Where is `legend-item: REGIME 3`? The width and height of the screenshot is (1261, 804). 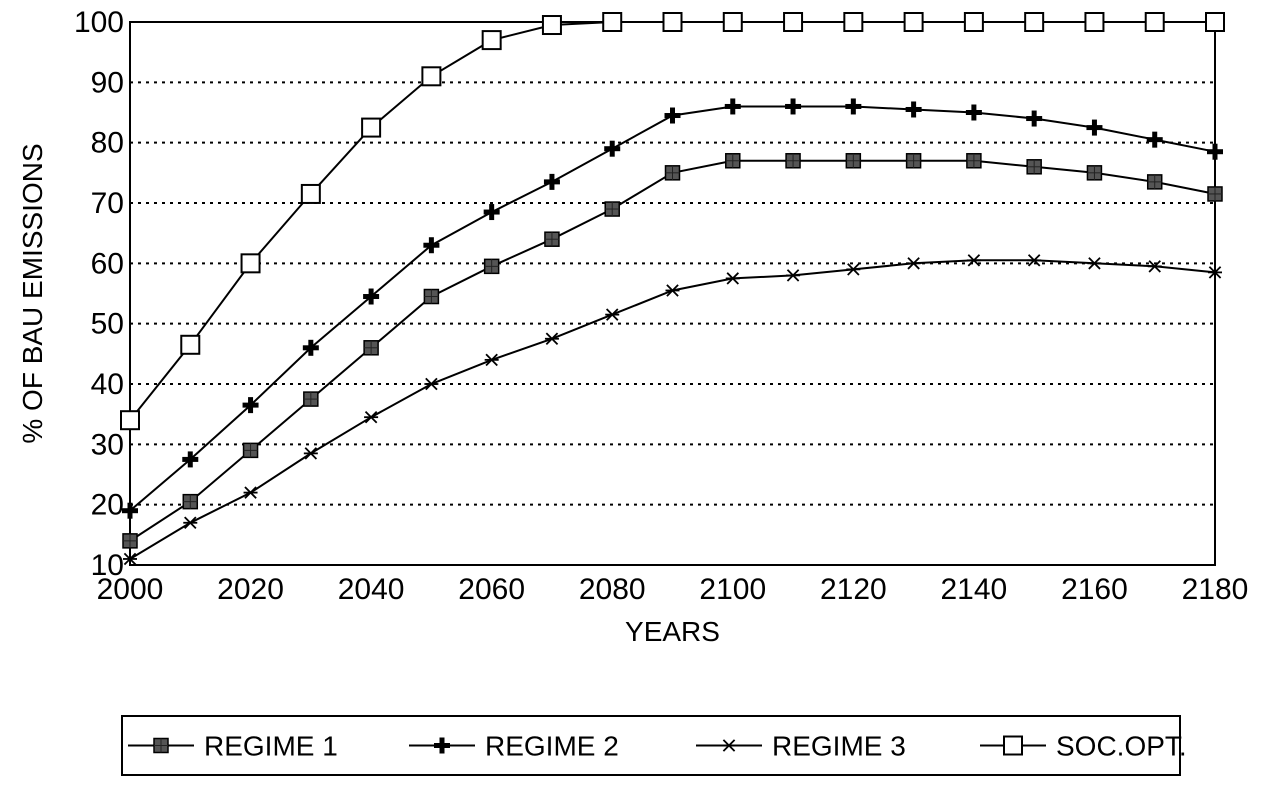
legend-item: REGIME 3 is located at coordinates (801, 746).